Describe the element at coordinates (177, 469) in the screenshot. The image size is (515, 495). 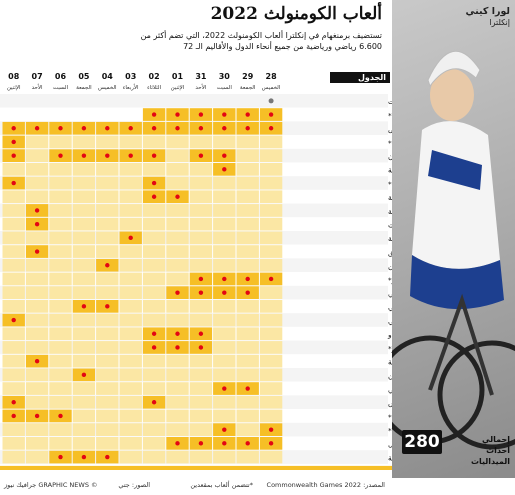
I see `daily-total: 37` at that location.